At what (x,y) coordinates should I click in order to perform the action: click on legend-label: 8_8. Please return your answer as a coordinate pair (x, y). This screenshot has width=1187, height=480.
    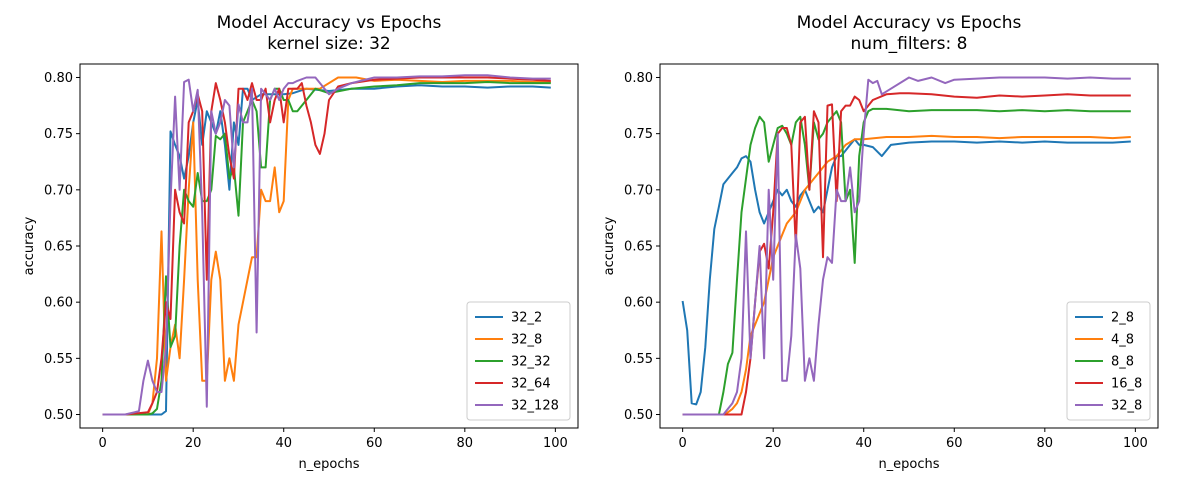
    Looking at the image, I should click on (1122, 362).